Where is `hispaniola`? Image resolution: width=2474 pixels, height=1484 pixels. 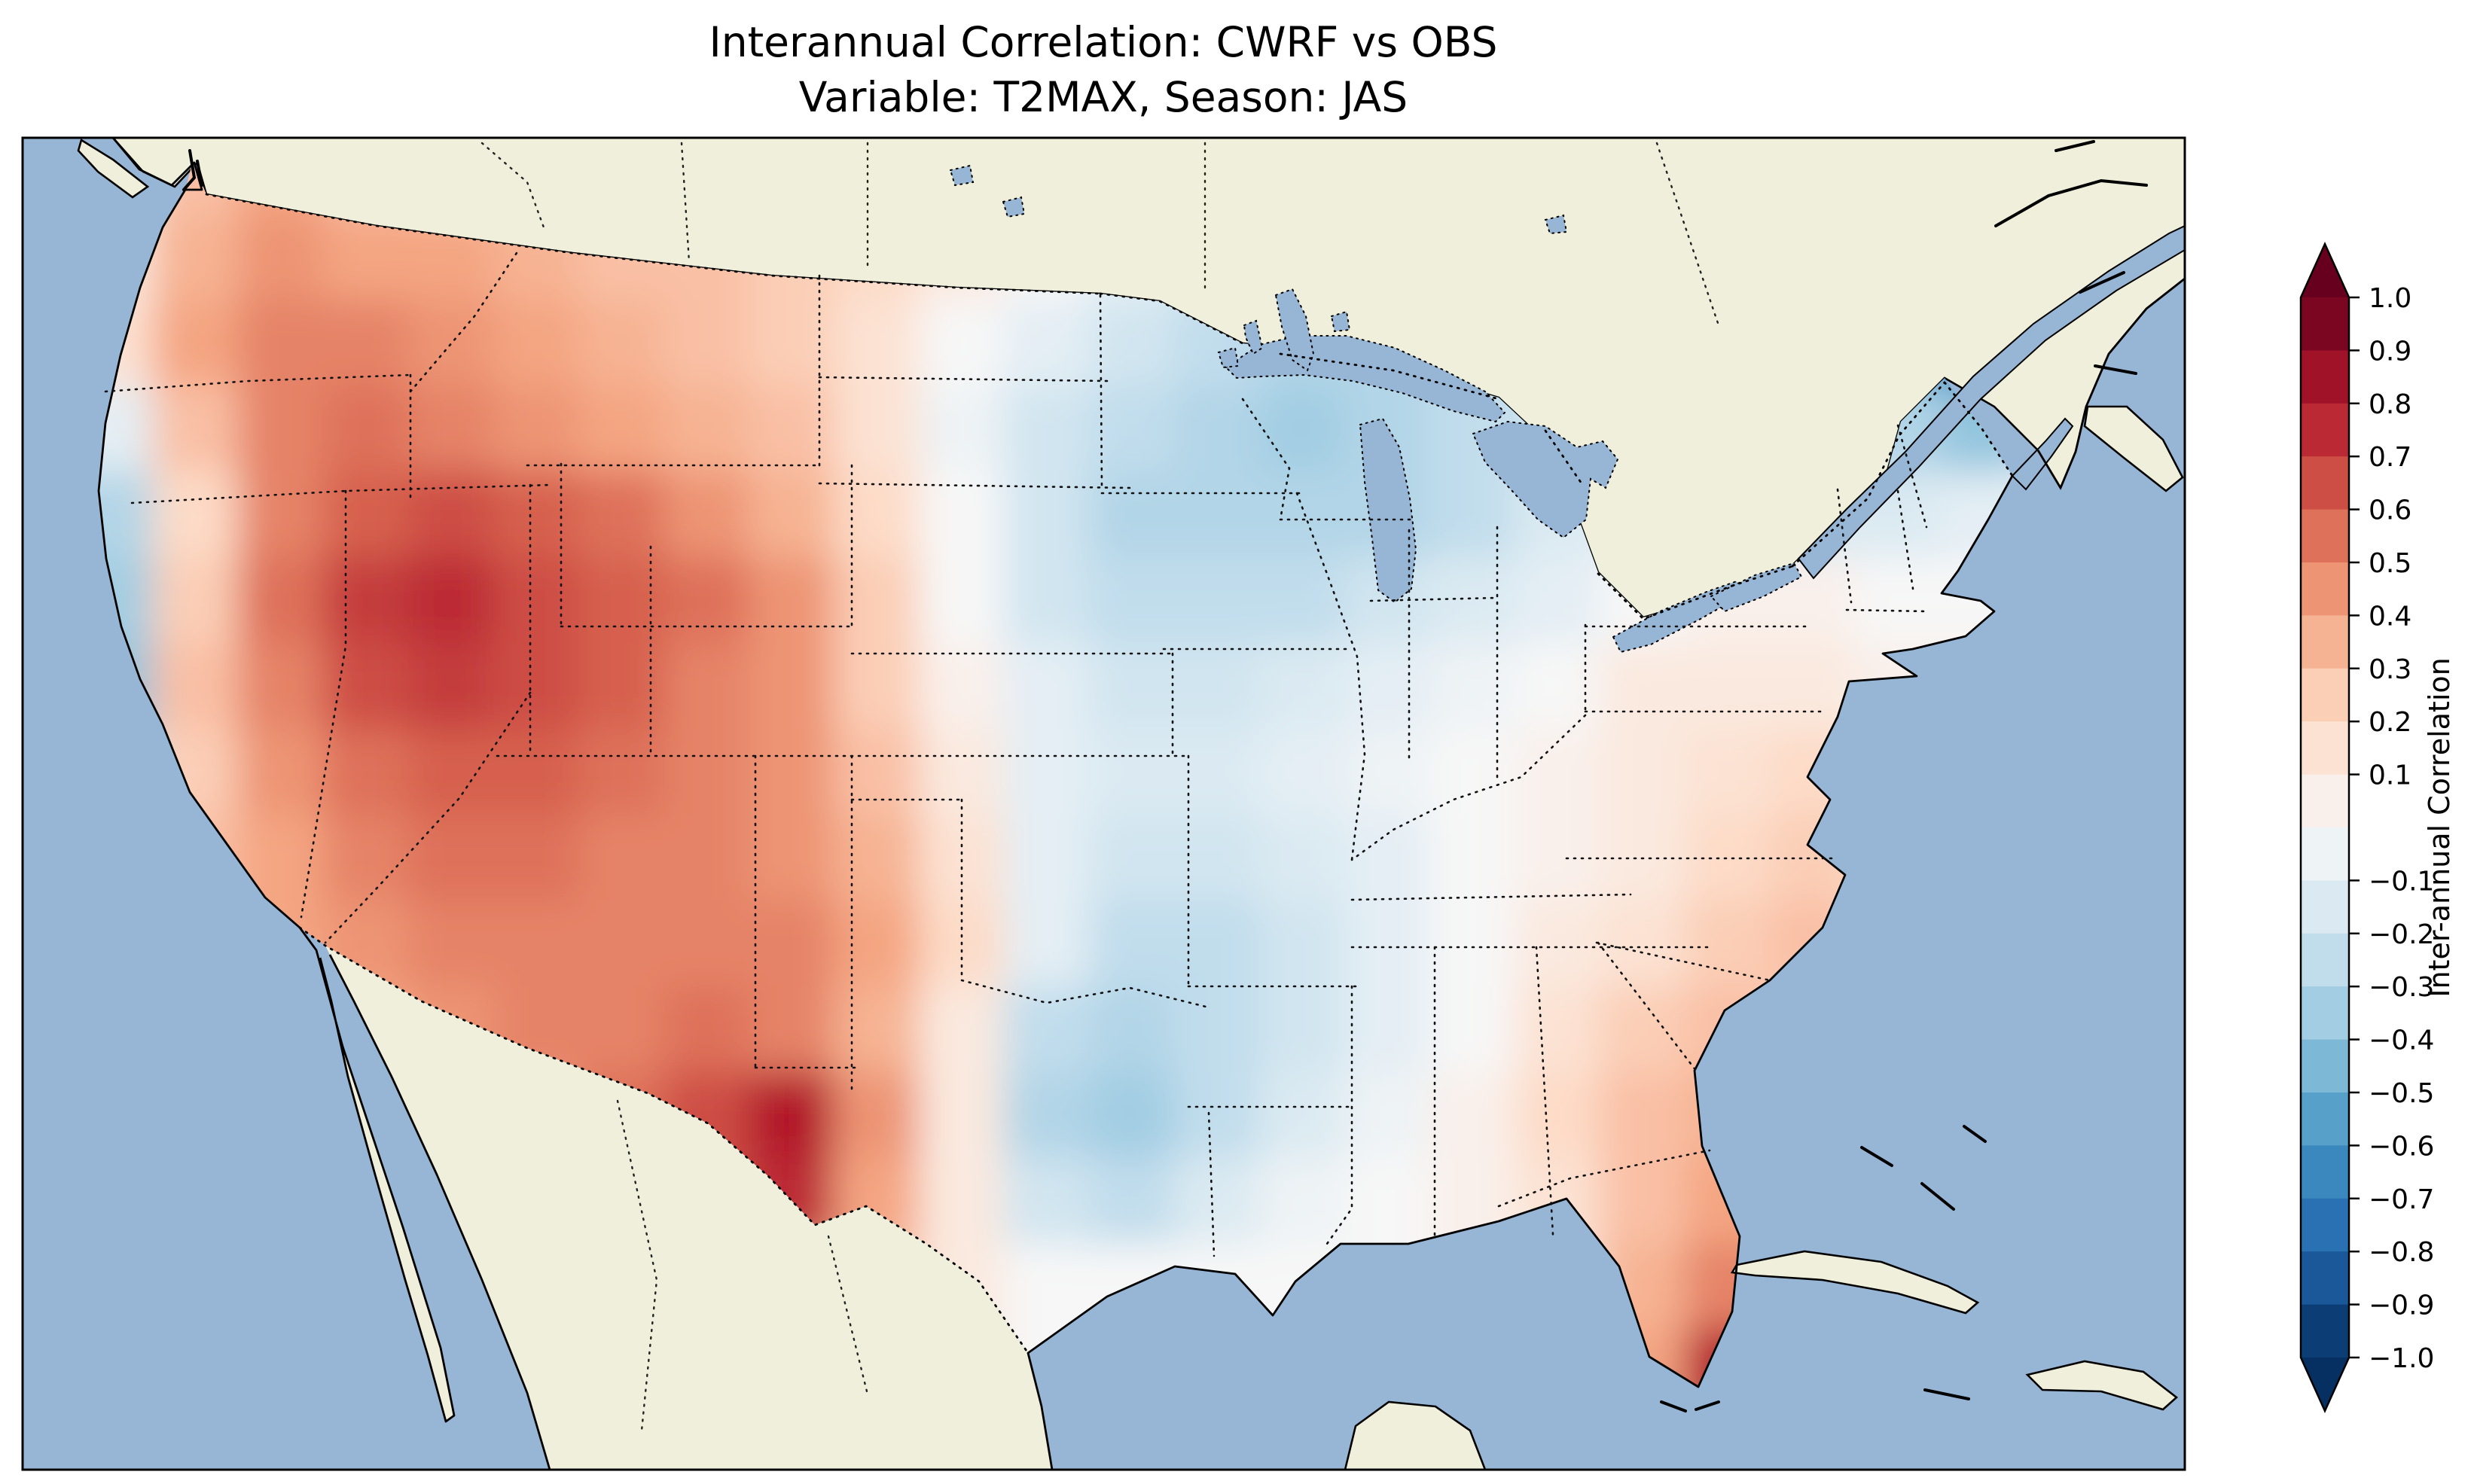 hispaniola is located at coordinates (2102, 1385).